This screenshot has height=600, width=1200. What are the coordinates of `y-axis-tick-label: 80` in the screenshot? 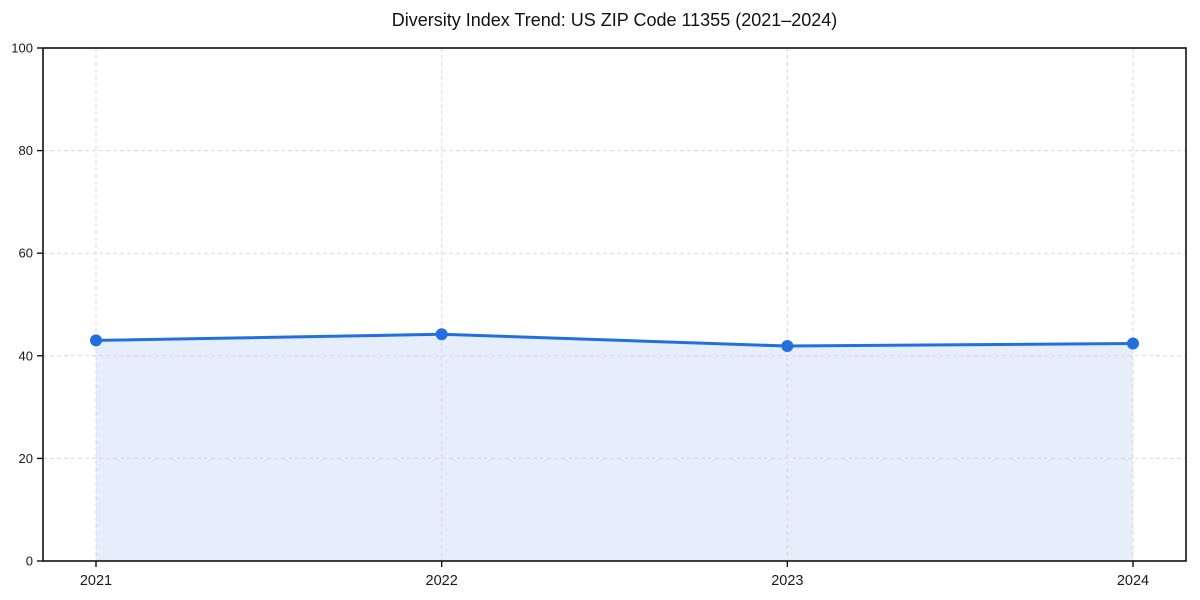 It's located at (26, 150).